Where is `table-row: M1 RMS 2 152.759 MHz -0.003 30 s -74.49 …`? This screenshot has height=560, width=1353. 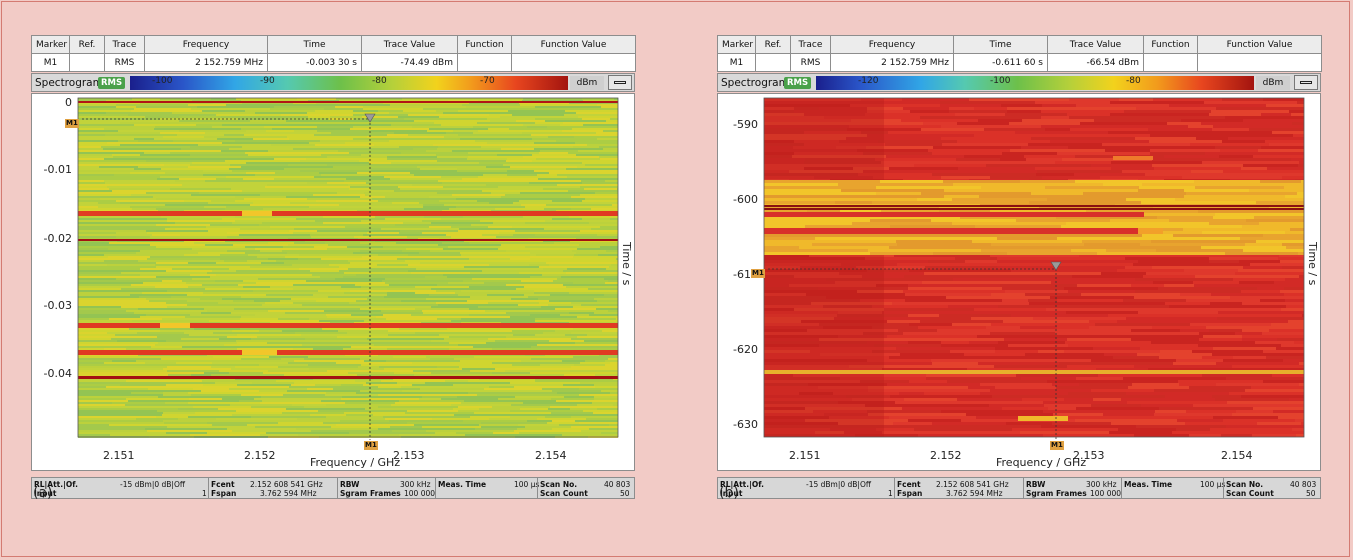
table-row: M1 RMS 2 152.759 MHz -0.003 30 s -74.49 … is located at coordinates (333, 62).